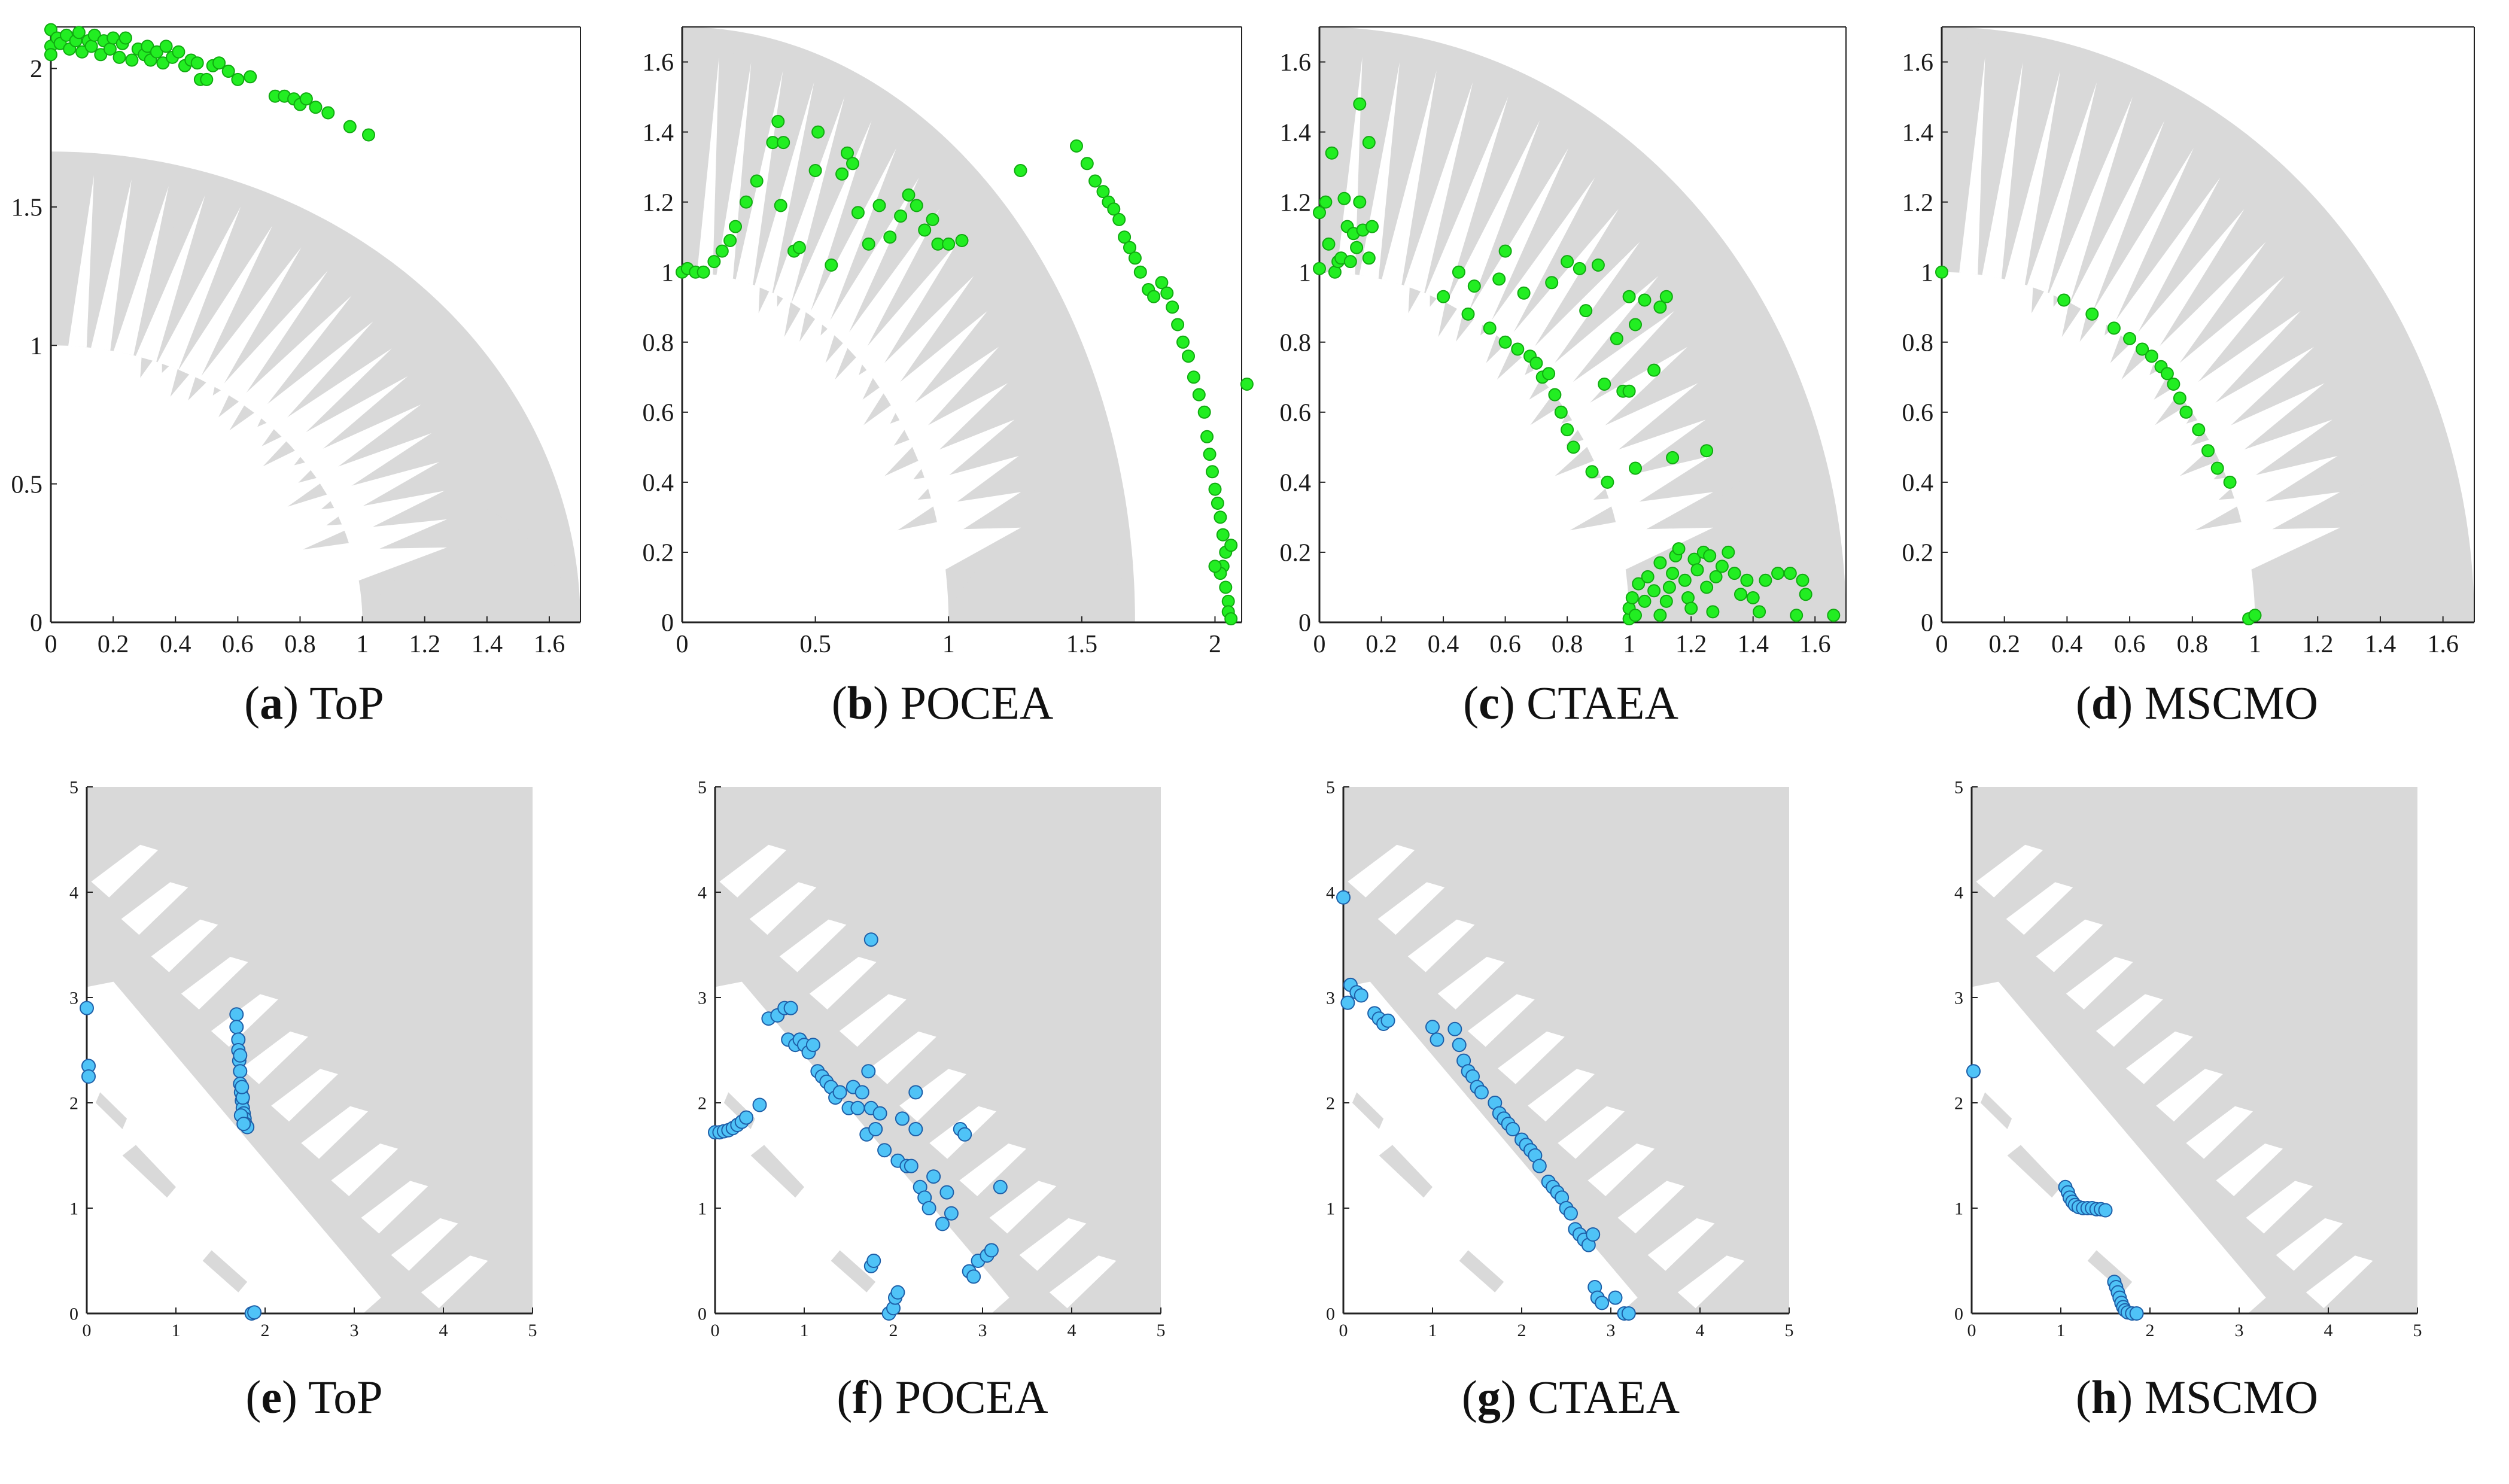  What do you see at coordinates (1918, 343) in the screenshot?
I see `y-tick-label: 0.8` at bounding box center [1918, 343].